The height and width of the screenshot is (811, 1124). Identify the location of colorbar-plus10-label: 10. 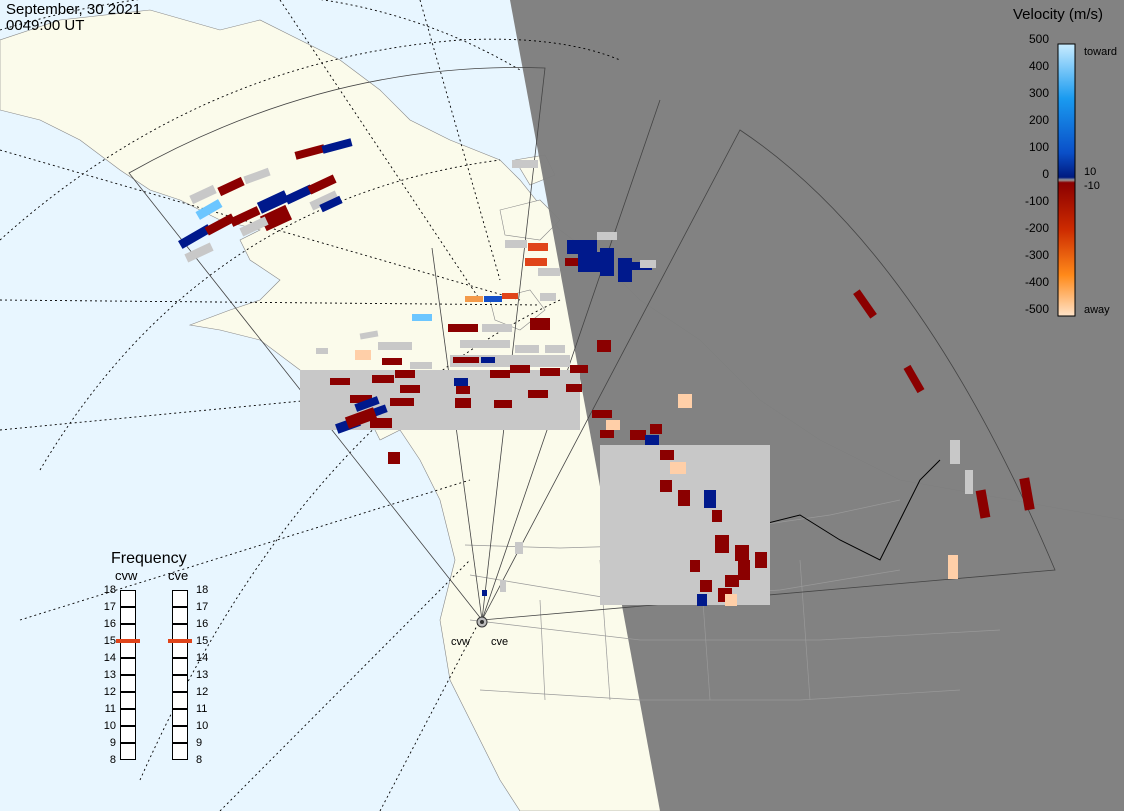
(1090, 172).